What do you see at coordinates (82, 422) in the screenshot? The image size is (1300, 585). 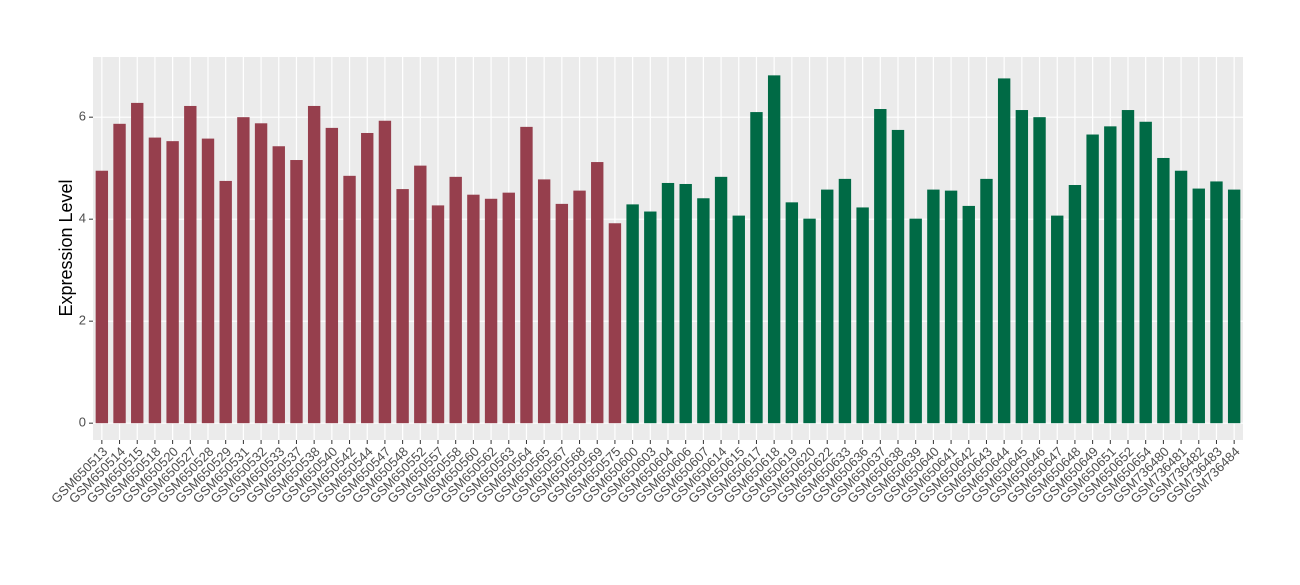 I see `y-tick-label: 0` at bounding box center [82, 422].